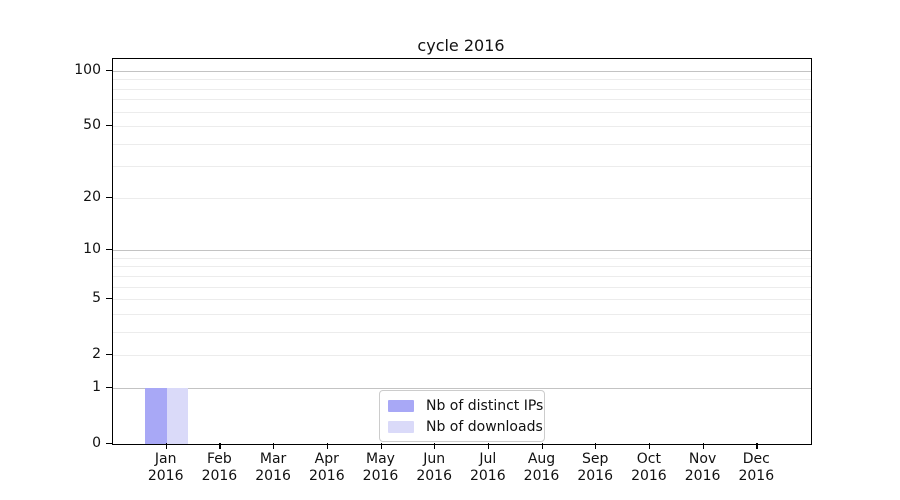 Image resolution: width=900 pixels, height=500 pixels. Describe the element at coordinates (487, 467) in the screenshot. I see `x-tick-label-jul: Jul 2016` at that location.